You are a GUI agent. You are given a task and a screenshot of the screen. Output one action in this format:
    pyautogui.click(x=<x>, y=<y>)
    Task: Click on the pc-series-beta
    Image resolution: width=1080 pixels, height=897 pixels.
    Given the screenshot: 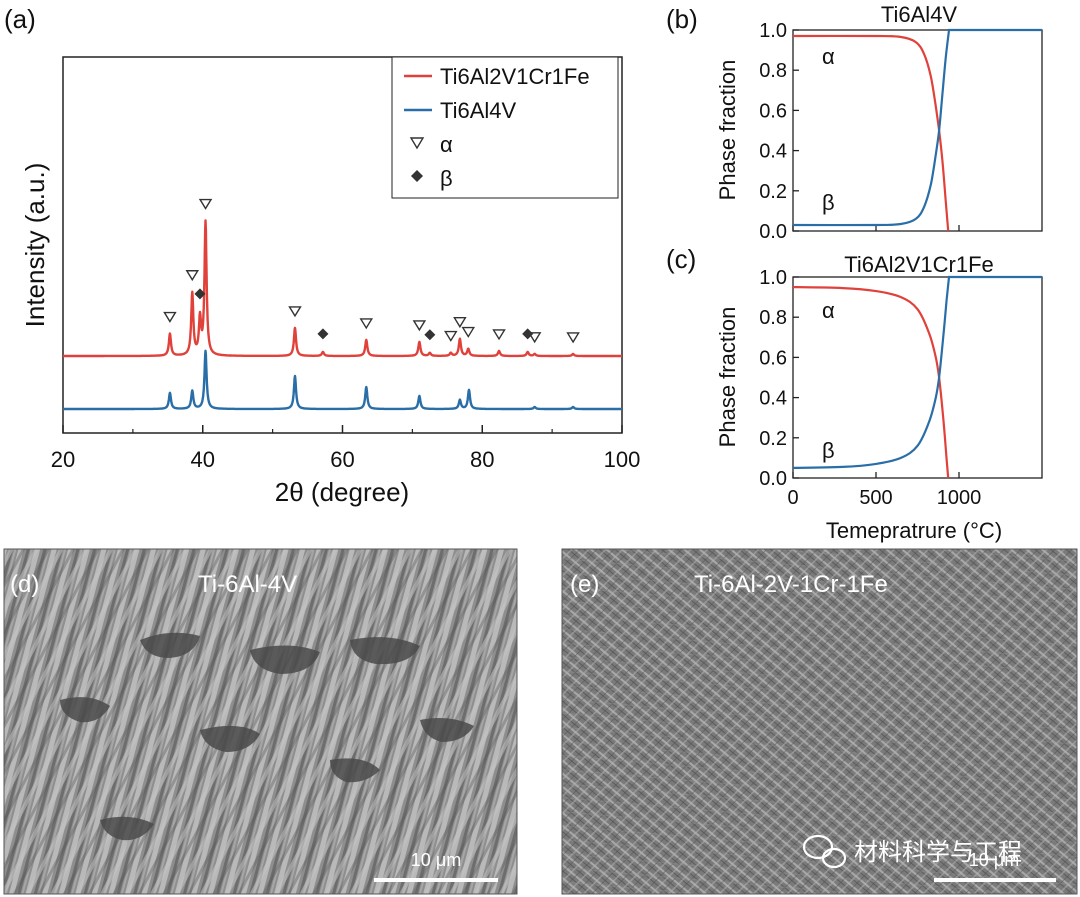 What is the action you would take?
    pyautogui.click(x=917, y=372)
    